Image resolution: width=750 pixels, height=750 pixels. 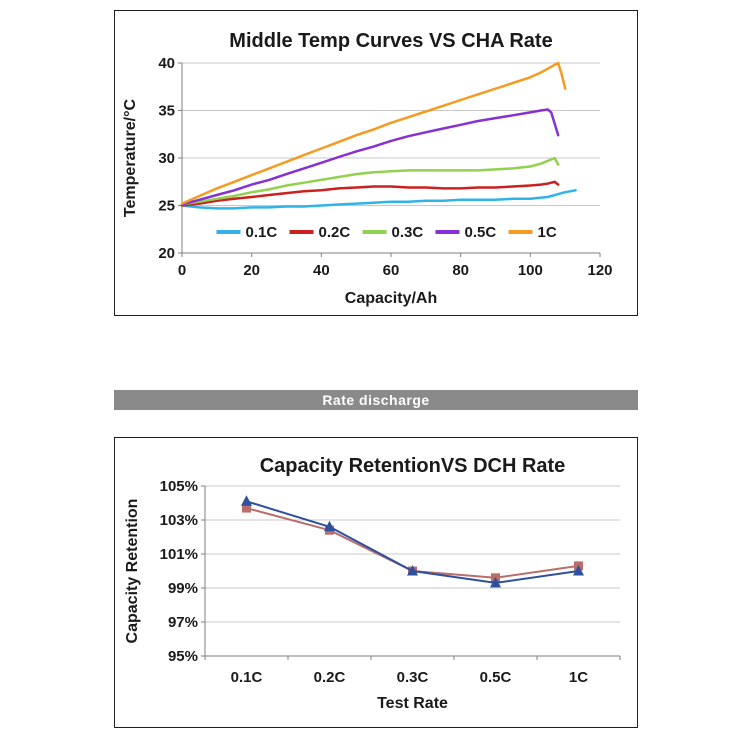 I want to click on svg-text: 99%, so click(x=183, y=588).